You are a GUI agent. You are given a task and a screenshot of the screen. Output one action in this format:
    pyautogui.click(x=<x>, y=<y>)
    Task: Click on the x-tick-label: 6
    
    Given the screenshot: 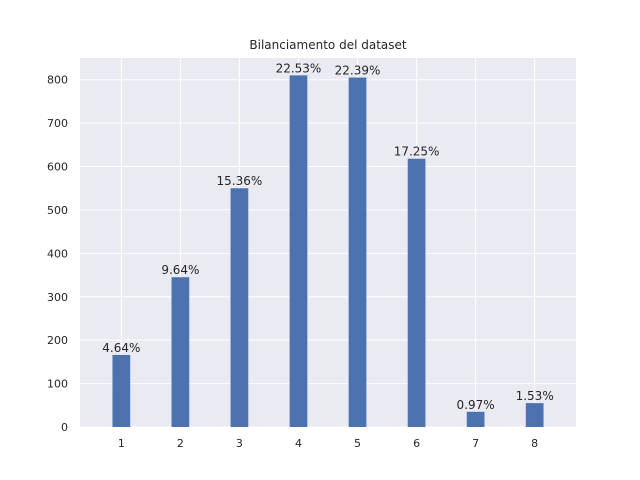 What is the action you would take?
    pyautogui.click(x=416, y=443)
    